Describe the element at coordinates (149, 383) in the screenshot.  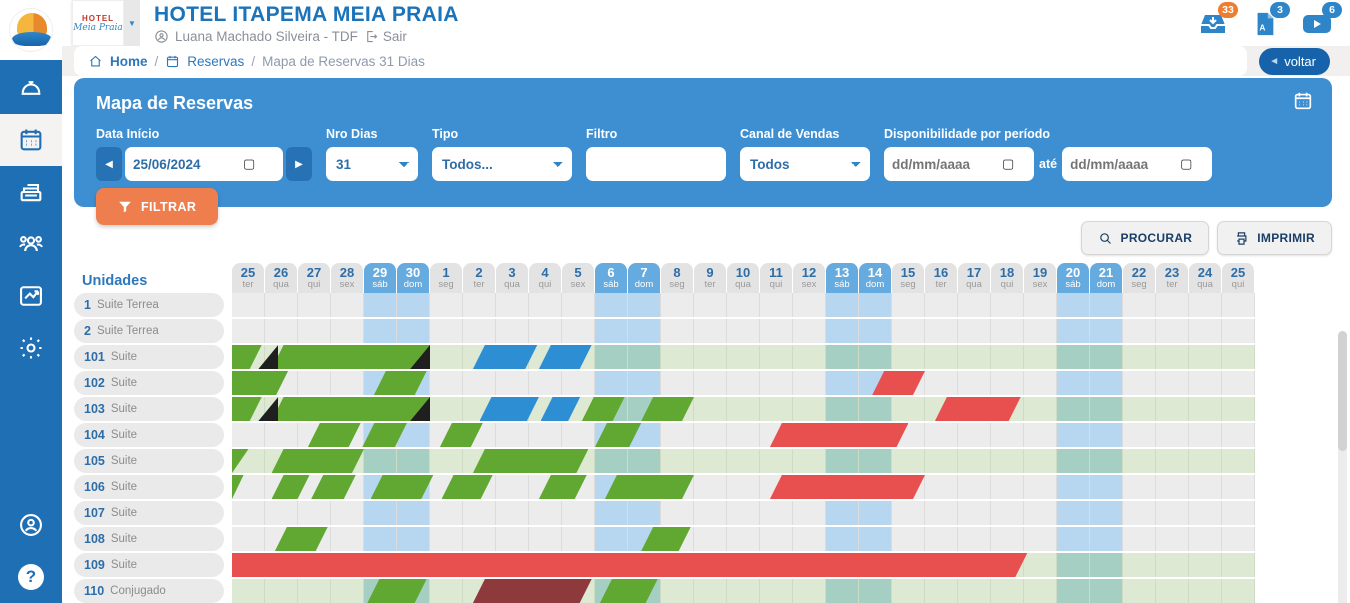
I see `room-label: 102 Suite` at that location.